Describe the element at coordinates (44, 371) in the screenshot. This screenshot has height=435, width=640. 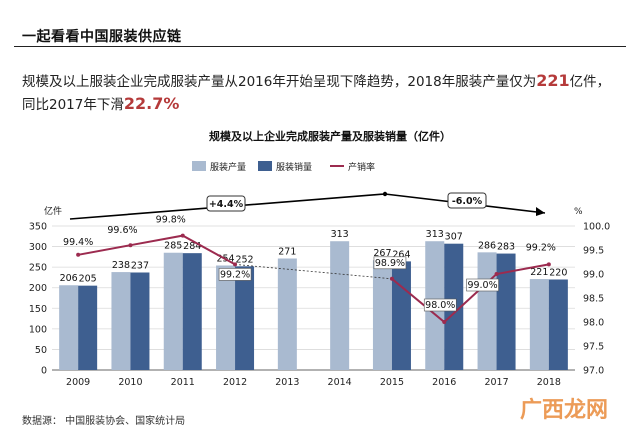
I see `y-left-tick-label: 0` at that location.